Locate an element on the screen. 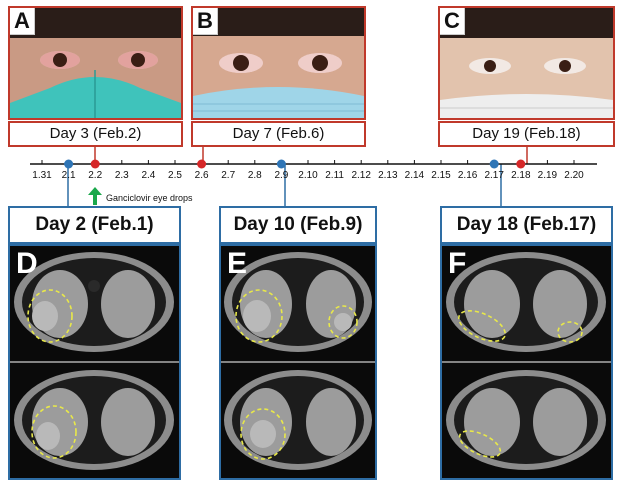 This screenshot has width=625, height=486. ct-scan-panel-f: F is located at coordinates (526, 362).